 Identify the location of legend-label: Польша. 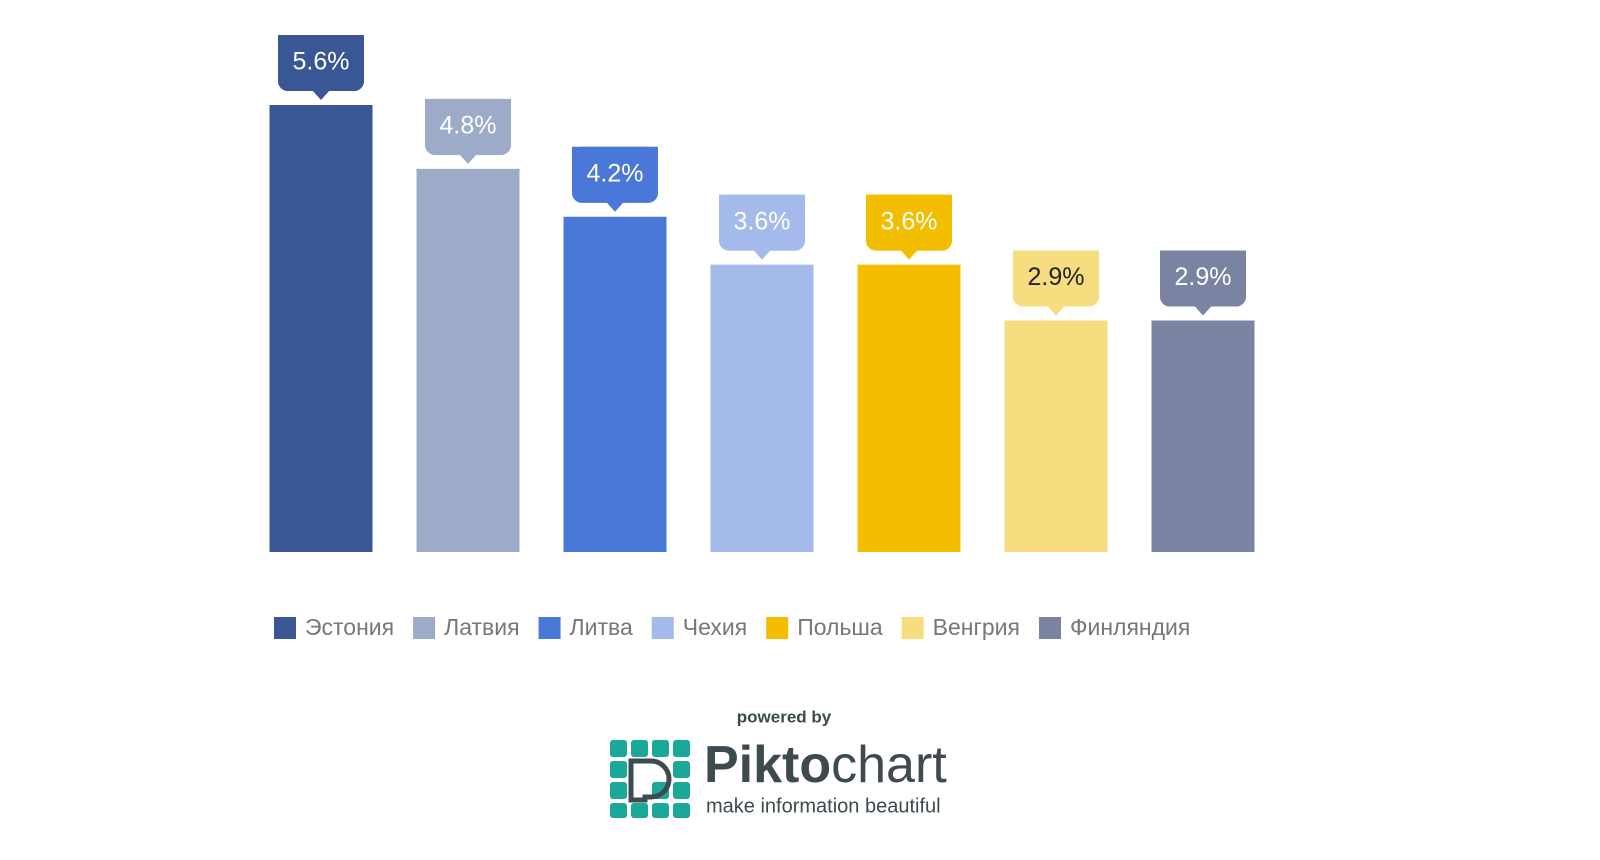
(840, 627).